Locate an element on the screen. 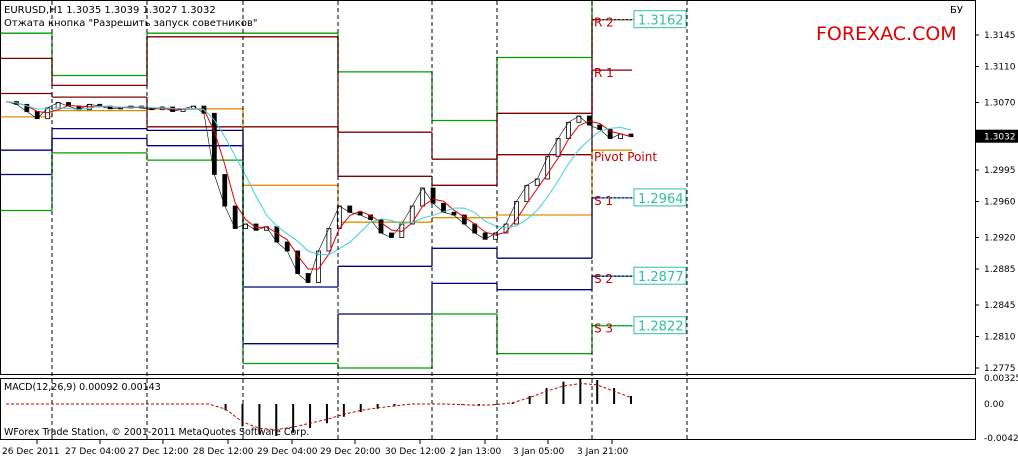  price-tick-label: 1.2775 is located at coordinates (1000, 369).